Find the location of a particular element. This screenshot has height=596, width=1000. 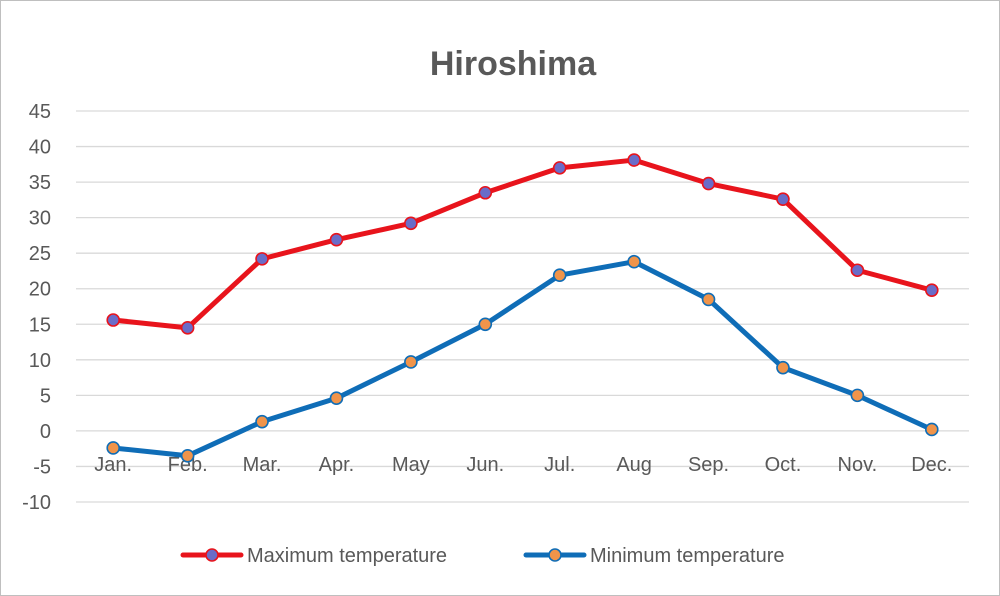

y-tick-label: 5 is located at coordinates (45, 396).